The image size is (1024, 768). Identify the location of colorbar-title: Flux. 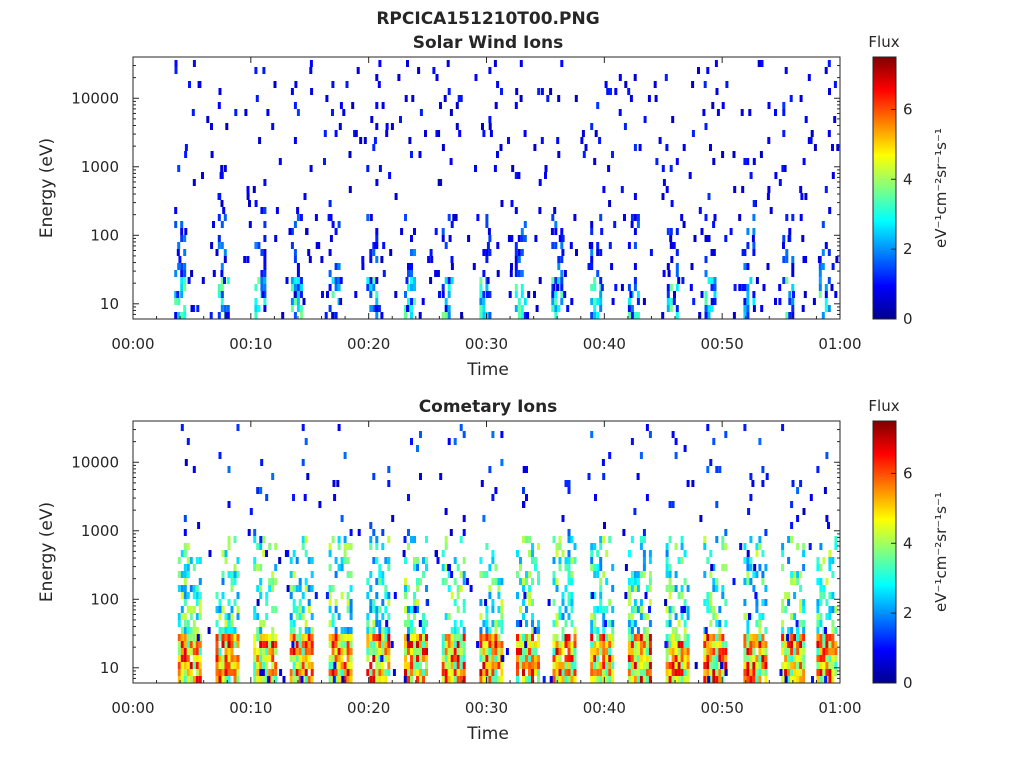
(883, 42).